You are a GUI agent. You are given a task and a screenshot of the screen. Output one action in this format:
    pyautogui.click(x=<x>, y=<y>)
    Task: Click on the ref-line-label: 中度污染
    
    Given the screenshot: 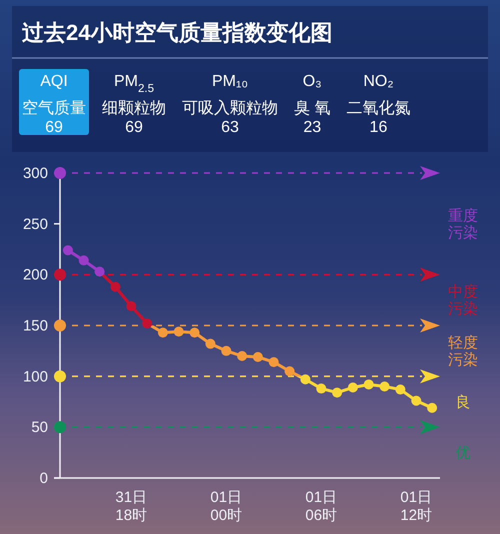 What is the action you would take?
    pyautogui.click(x=463, y=301)
    